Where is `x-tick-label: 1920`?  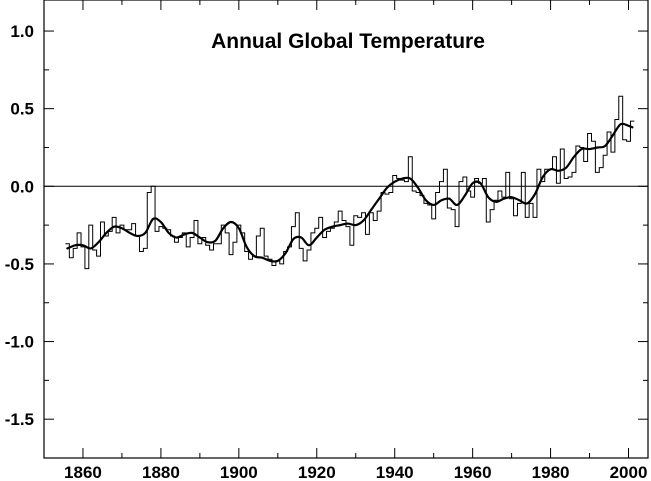 x-tick-label: 1920 is located at coordinates (317, 472).